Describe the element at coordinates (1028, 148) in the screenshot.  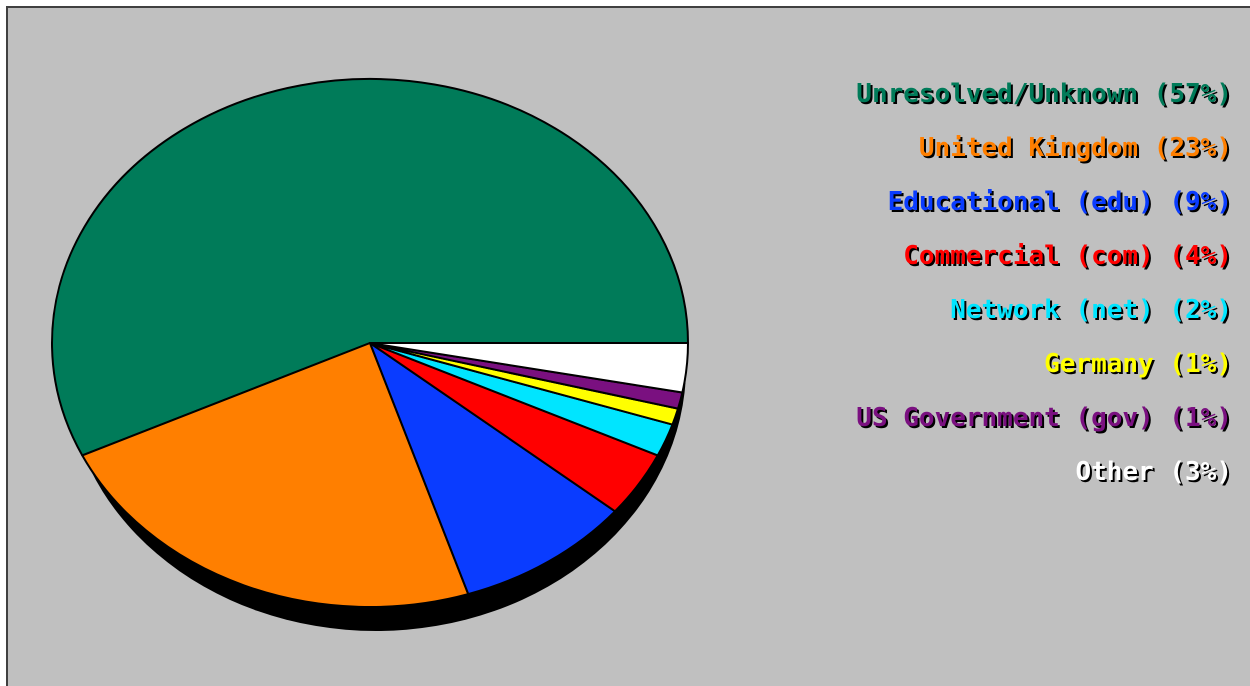
I see `legend-label: United Kingdom` at that location.